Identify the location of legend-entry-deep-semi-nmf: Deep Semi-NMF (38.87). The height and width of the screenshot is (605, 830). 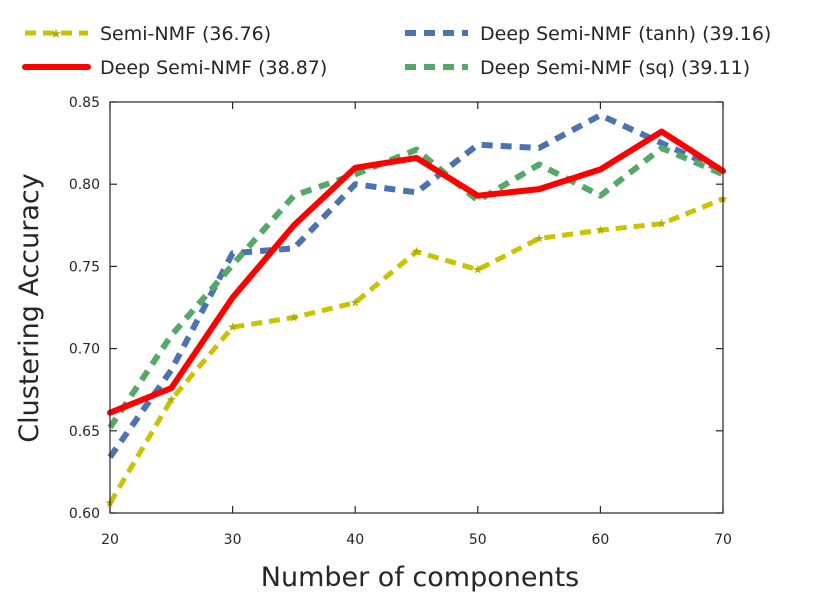
(174, 68).